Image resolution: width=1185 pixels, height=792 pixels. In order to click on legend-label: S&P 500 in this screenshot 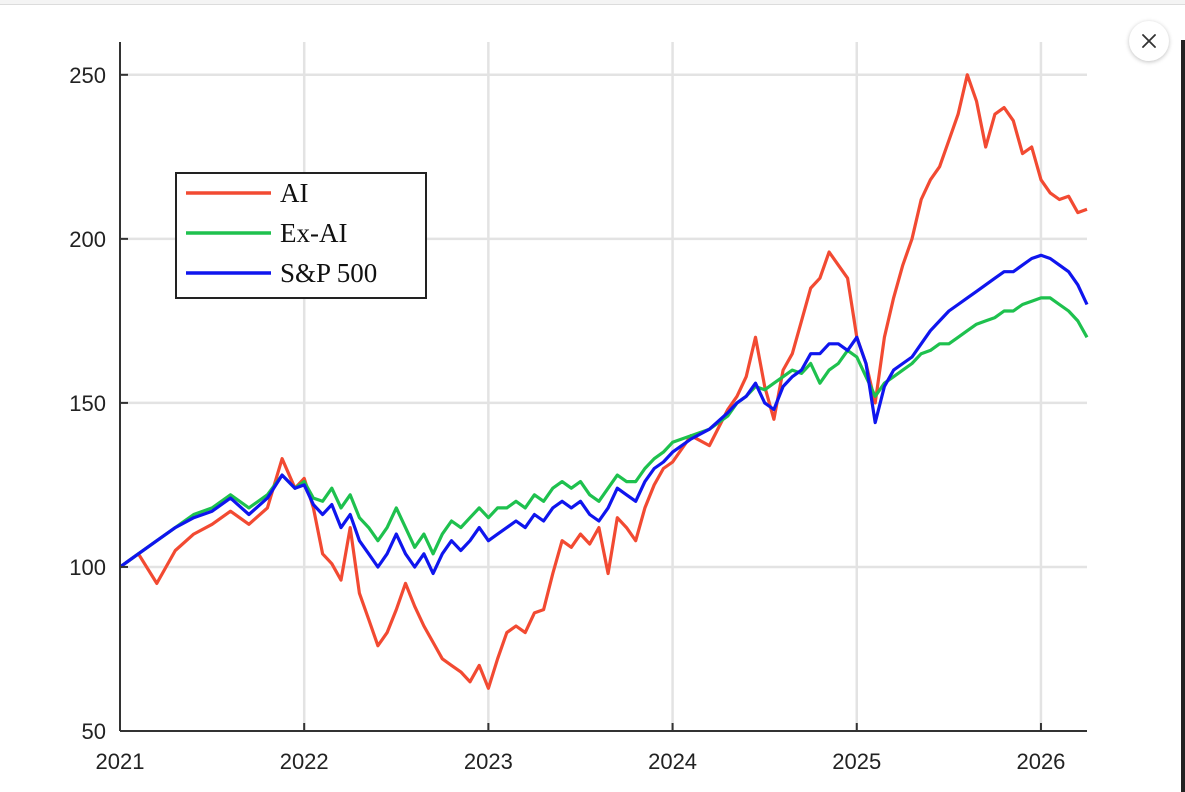, I will do `click(328, 273)`.